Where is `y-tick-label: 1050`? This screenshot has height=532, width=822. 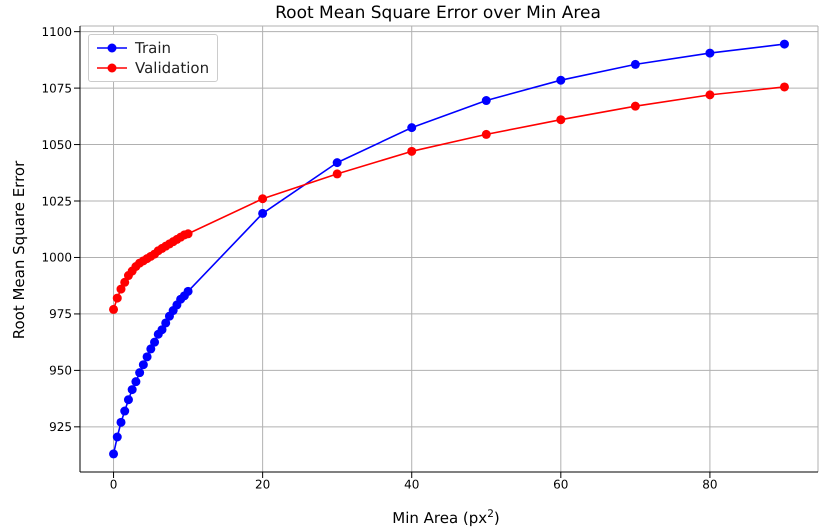
y-tick-label: 1050 is located at coordinates (56, 145).